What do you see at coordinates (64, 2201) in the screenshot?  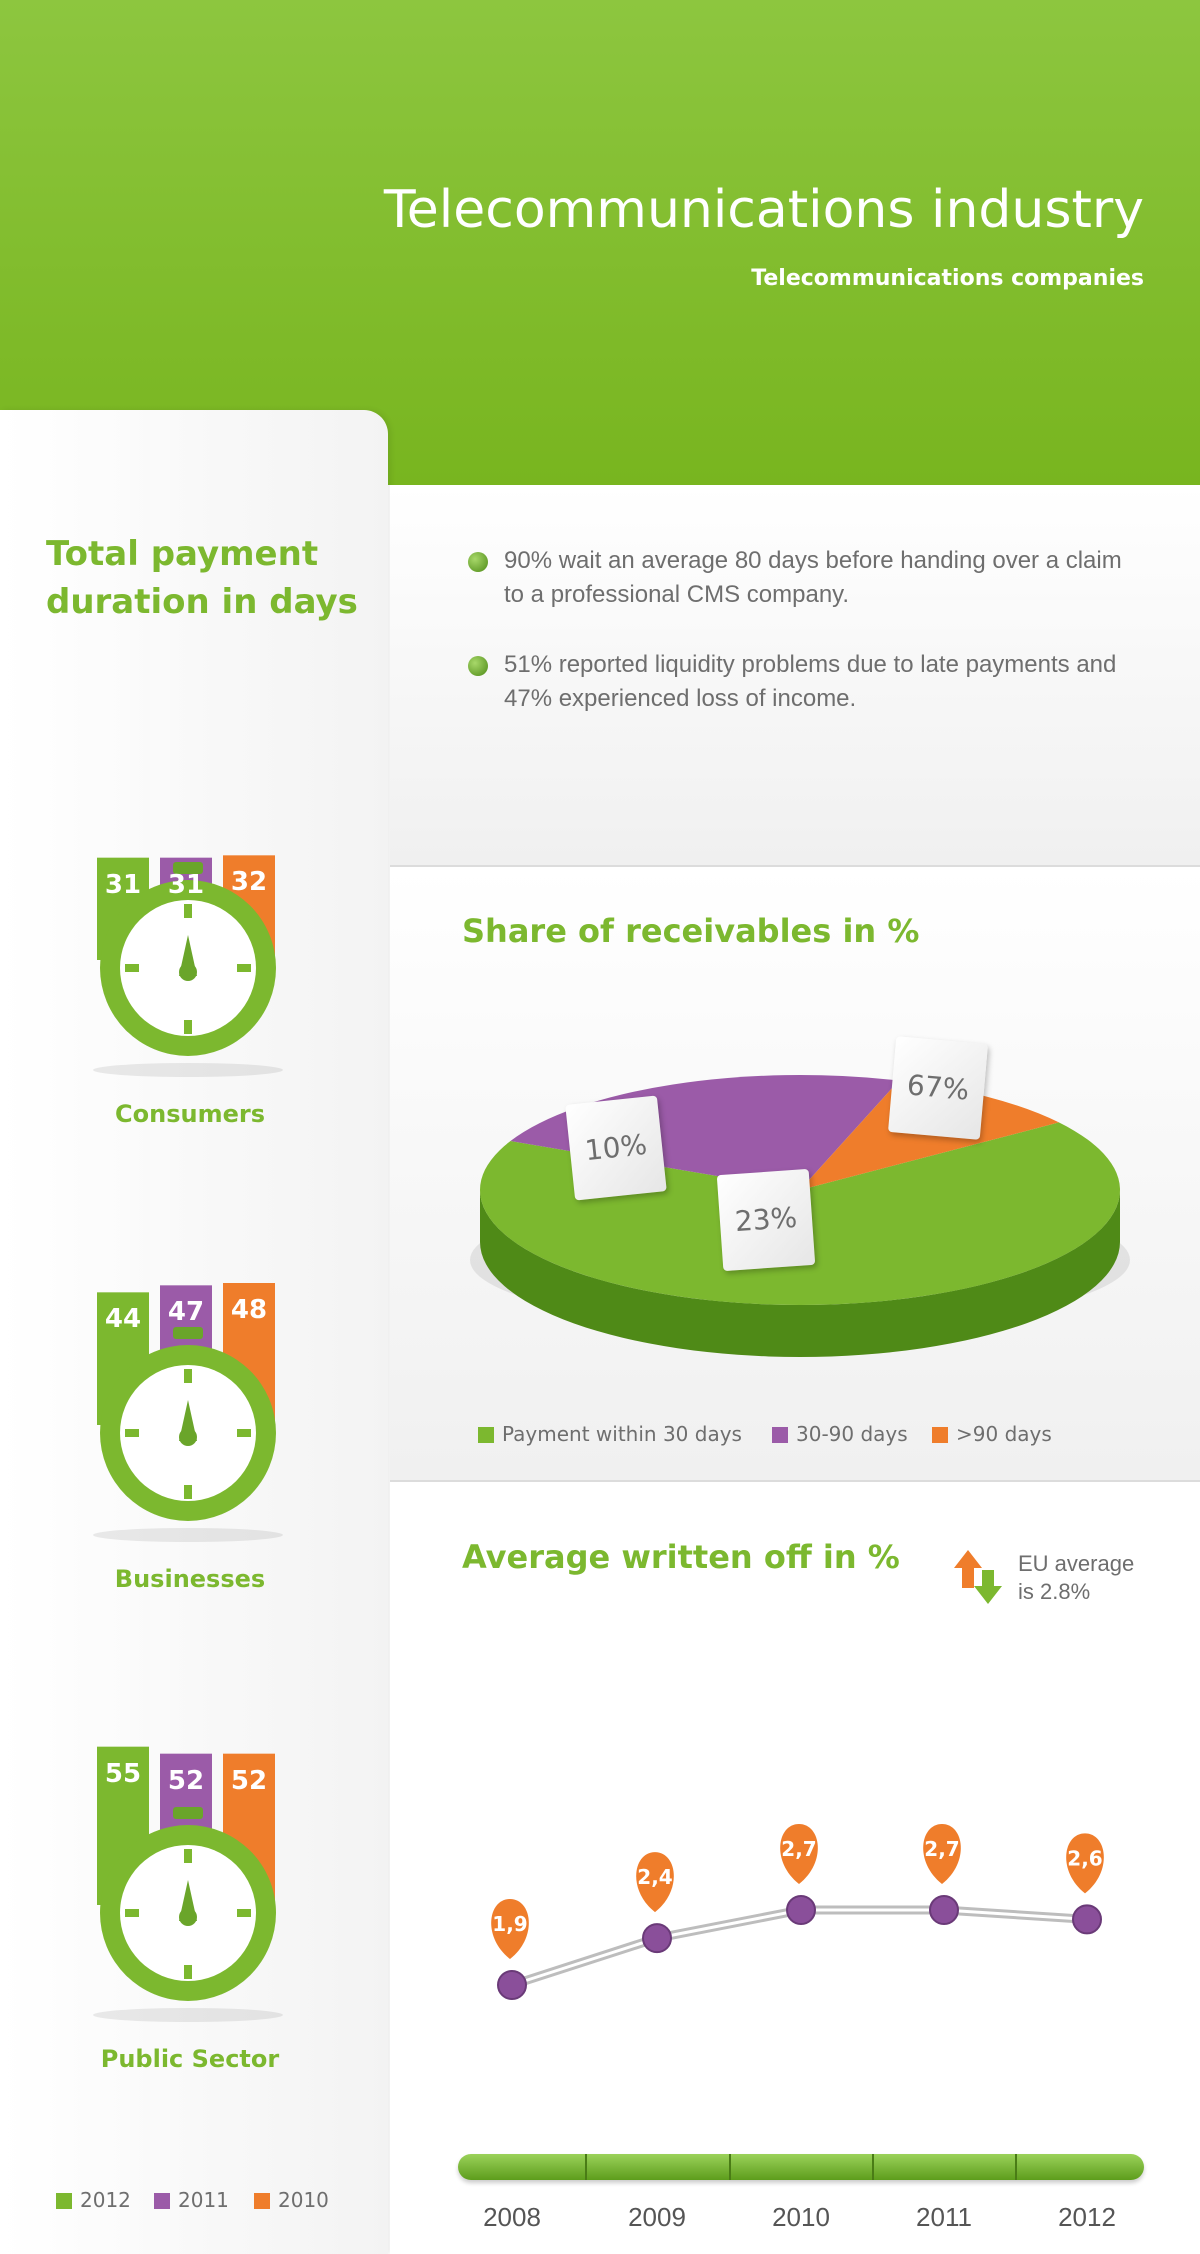 I see `legend-swatch-2012` at bounding box center [64, 2201].